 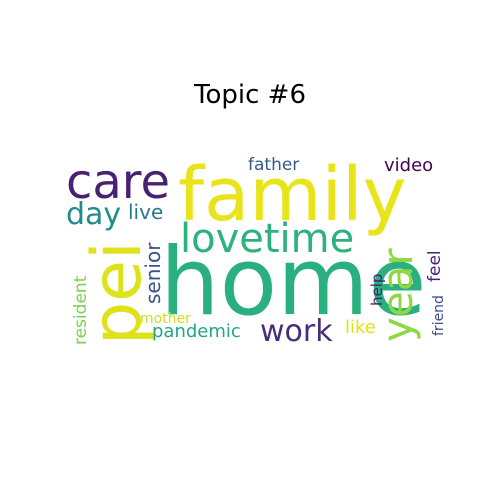 What do you see at coordinates (267, 239) in the screenshot?
I see `word-lovetime: lovetime` at bounding box center [267, 239].